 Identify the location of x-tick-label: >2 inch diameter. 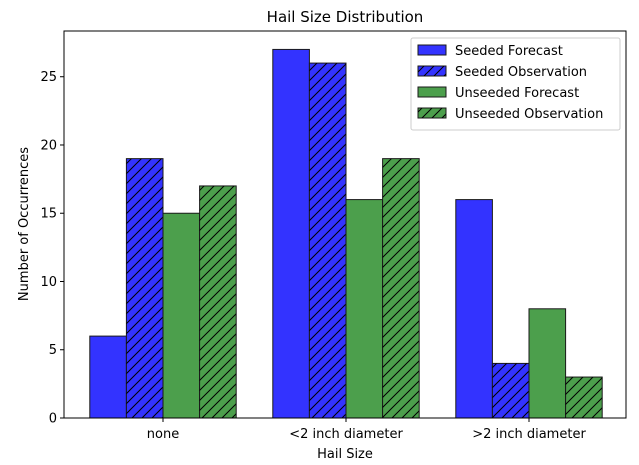
(529, 434).